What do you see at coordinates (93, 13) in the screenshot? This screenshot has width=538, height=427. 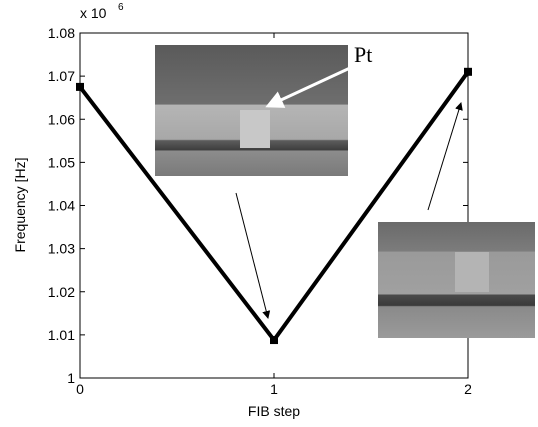 I see `y-multiplier: x 10` at bounding box center [93, 13].